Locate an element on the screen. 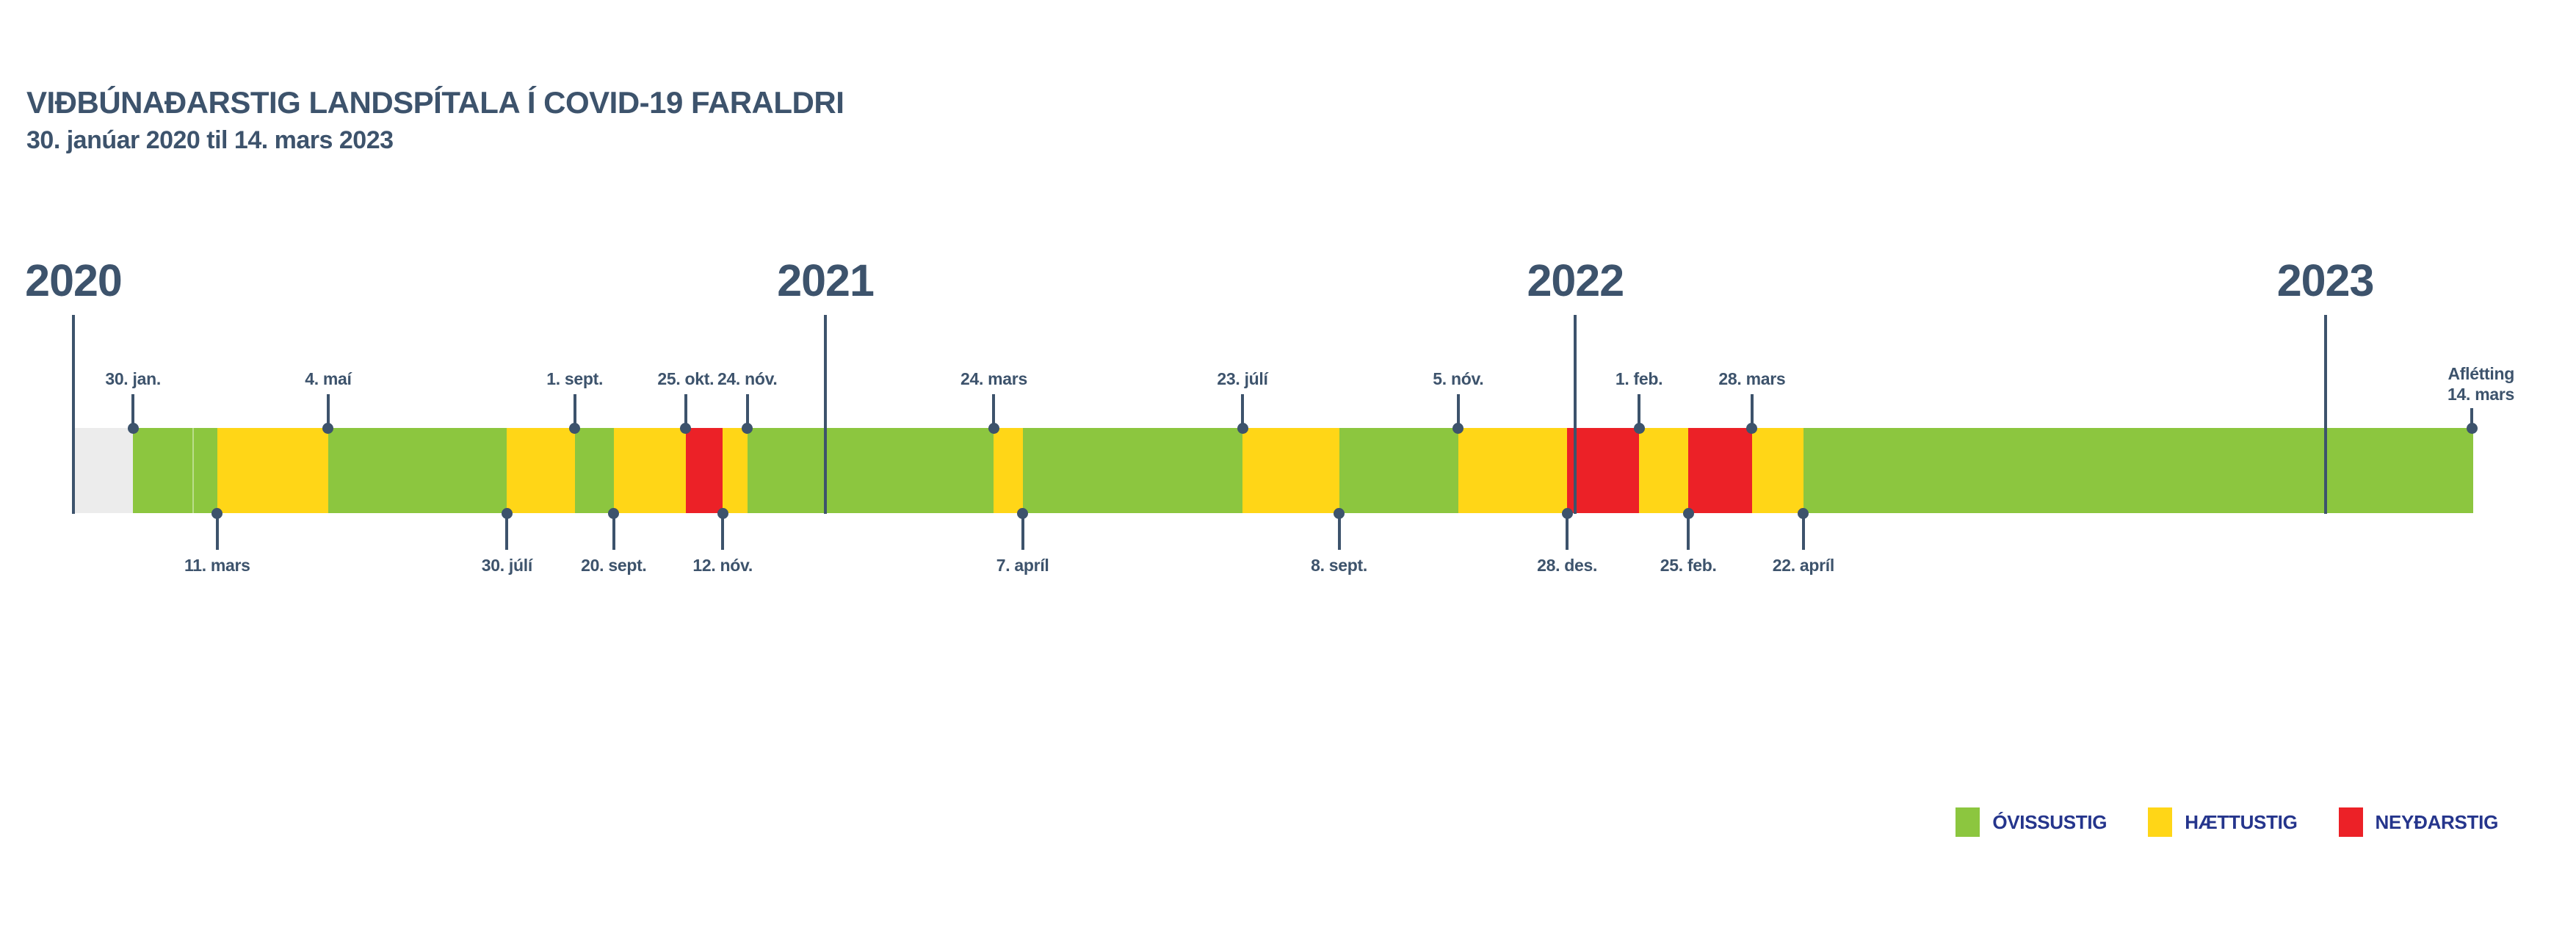 This screenshot has width=2576, height=933. legend: ÓVISSUSTIG HÆTTUSTIG NEYÐARSTIG is located at coordinates (2226, 822).